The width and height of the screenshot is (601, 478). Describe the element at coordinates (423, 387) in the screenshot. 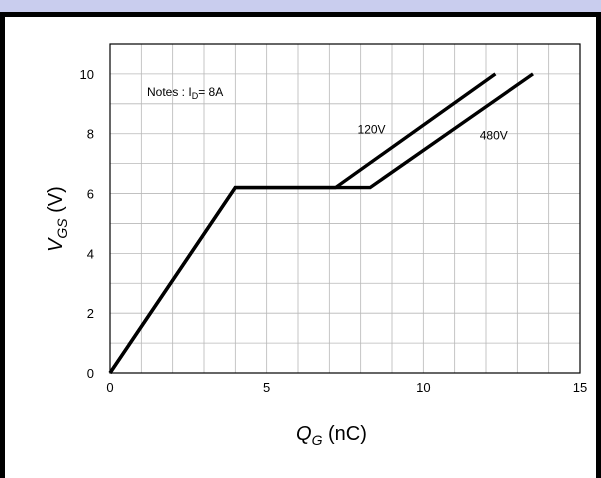

I see `x-tick-label: 10` at that location.